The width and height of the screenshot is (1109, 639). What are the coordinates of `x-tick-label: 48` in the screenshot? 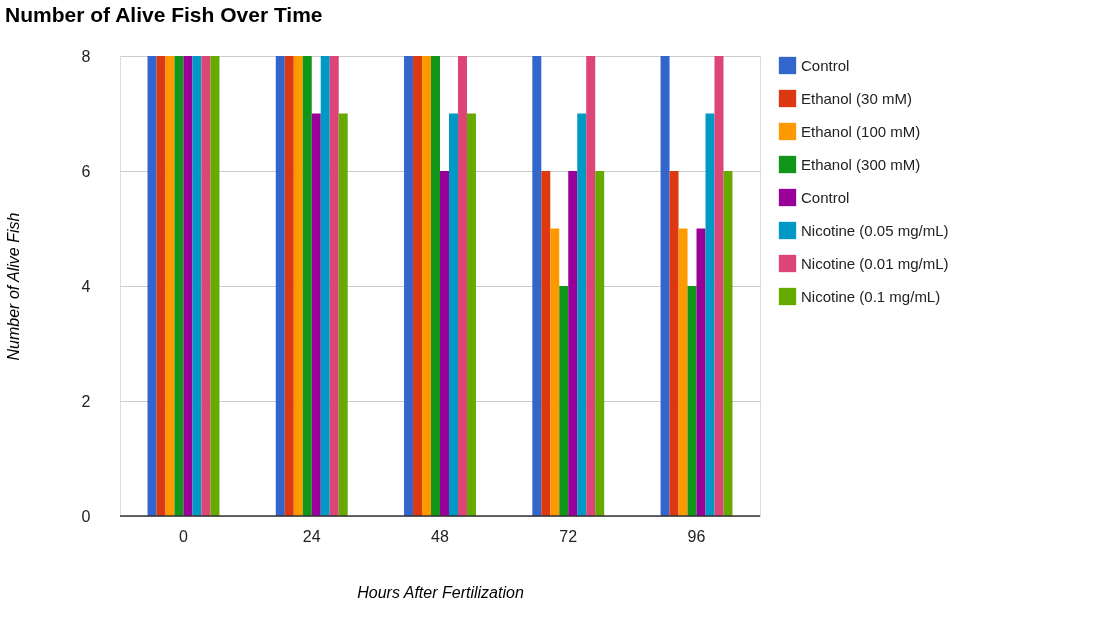 It's located at (440, 536).